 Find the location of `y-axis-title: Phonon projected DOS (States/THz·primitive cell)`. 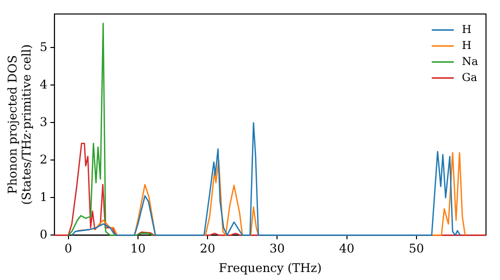

y-axis-title: Phonon projected DOS (States/THz·primitive cell) is located at coordinates (19, 124).